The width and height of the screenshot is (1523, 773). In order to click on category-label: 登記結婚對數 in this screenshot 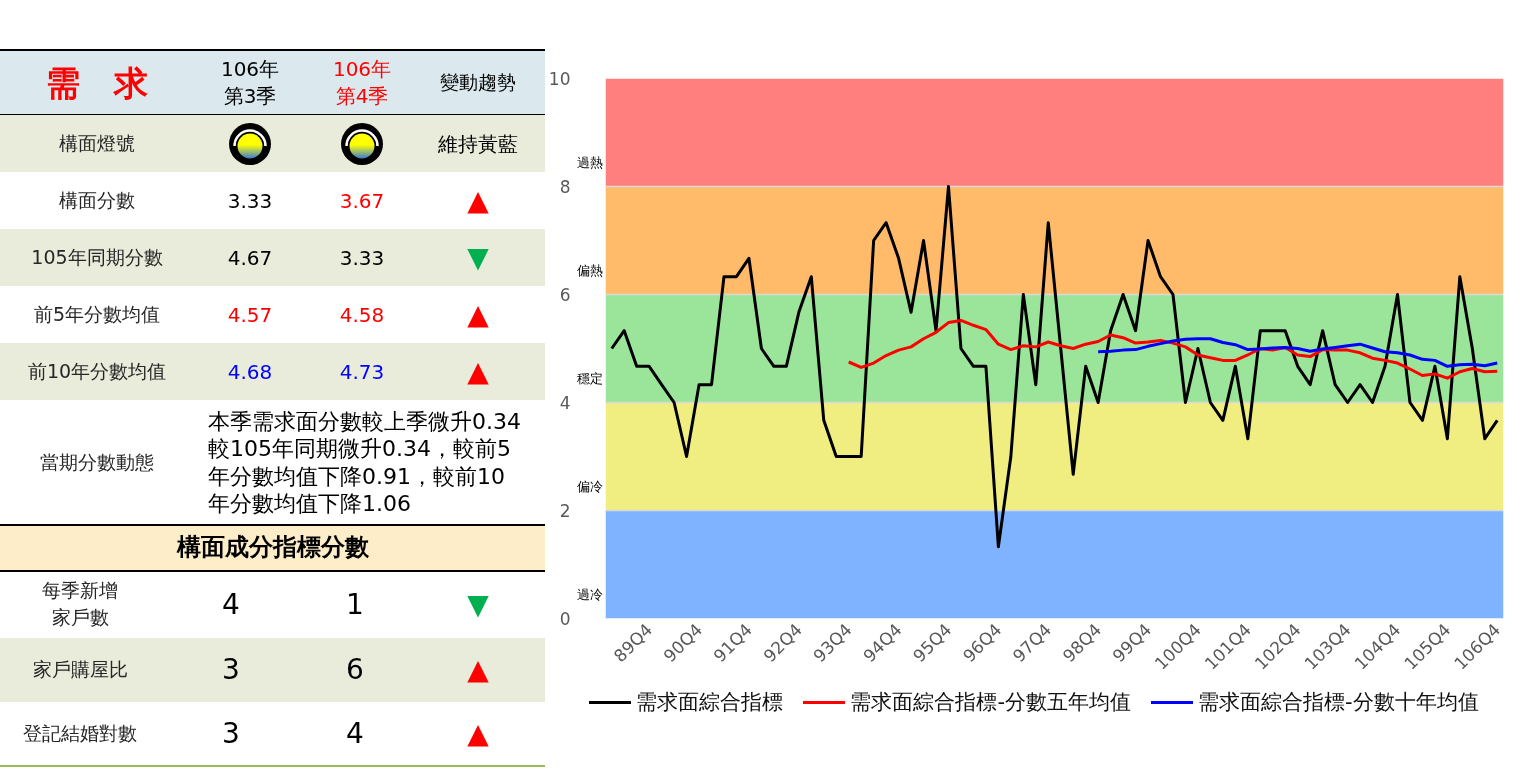, I will do `click(80, 733)`.